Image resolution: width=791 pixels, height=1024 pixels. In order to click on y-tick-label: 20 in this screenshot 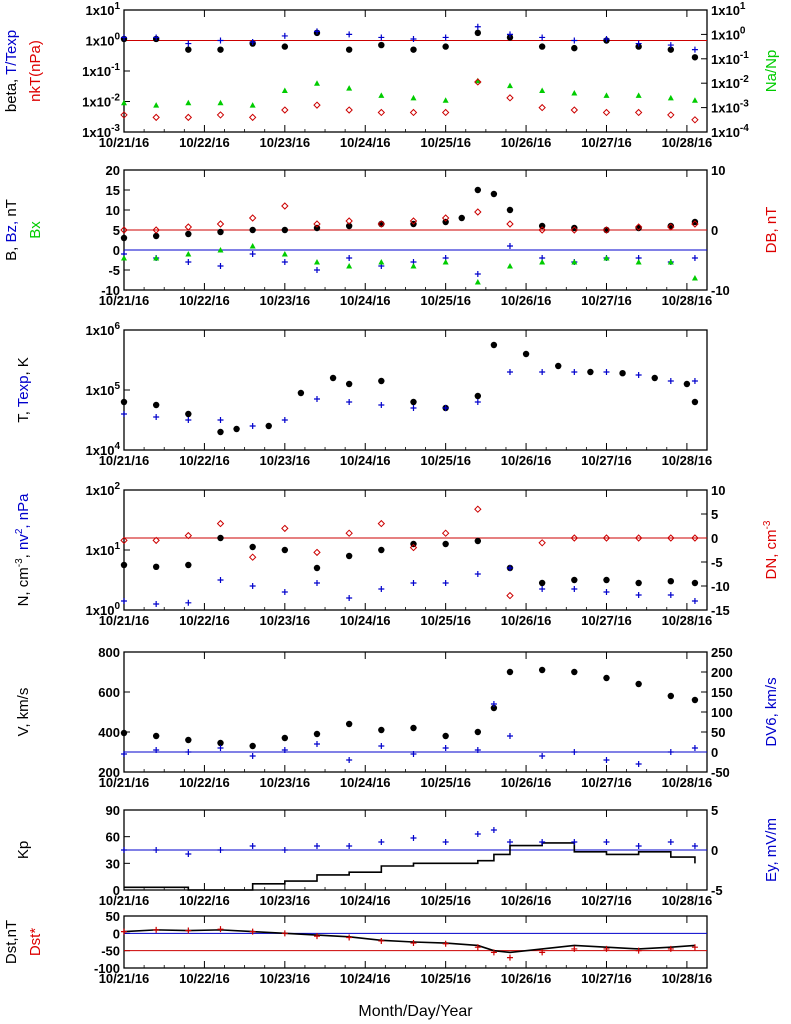, I will do `click(113, 170)`.